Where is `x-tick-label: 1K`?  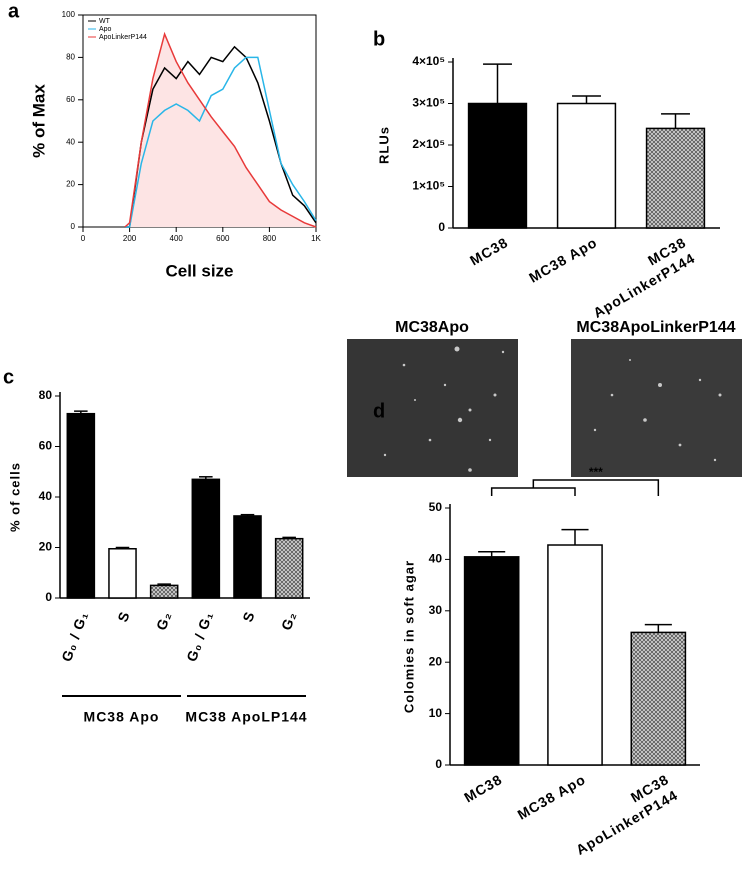
x-tick-label: 1K is located at coordinates (316, 238).